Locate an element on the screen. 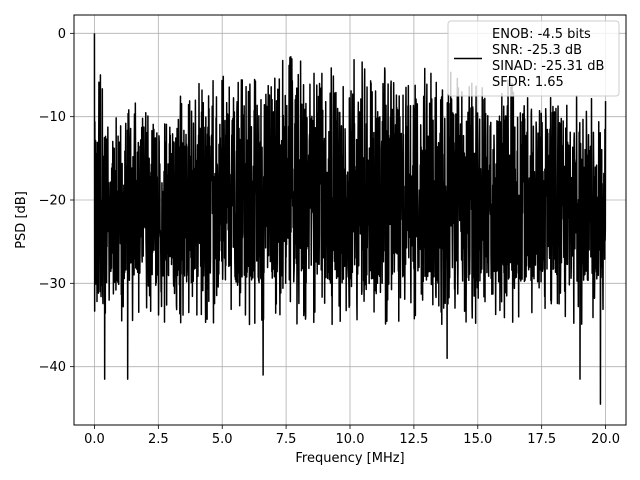 This screenshot has height=480, width=640. x-tick-label: 15.0 is located at coordinates (477, 439).